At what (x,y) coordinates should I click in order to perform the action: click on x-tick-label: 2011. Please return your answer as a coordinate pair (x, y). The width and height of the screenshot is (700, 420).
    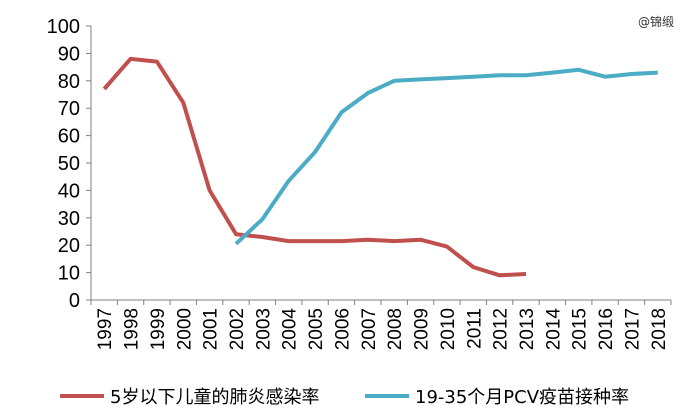
    Looking at the image, I should click on (474, 328).